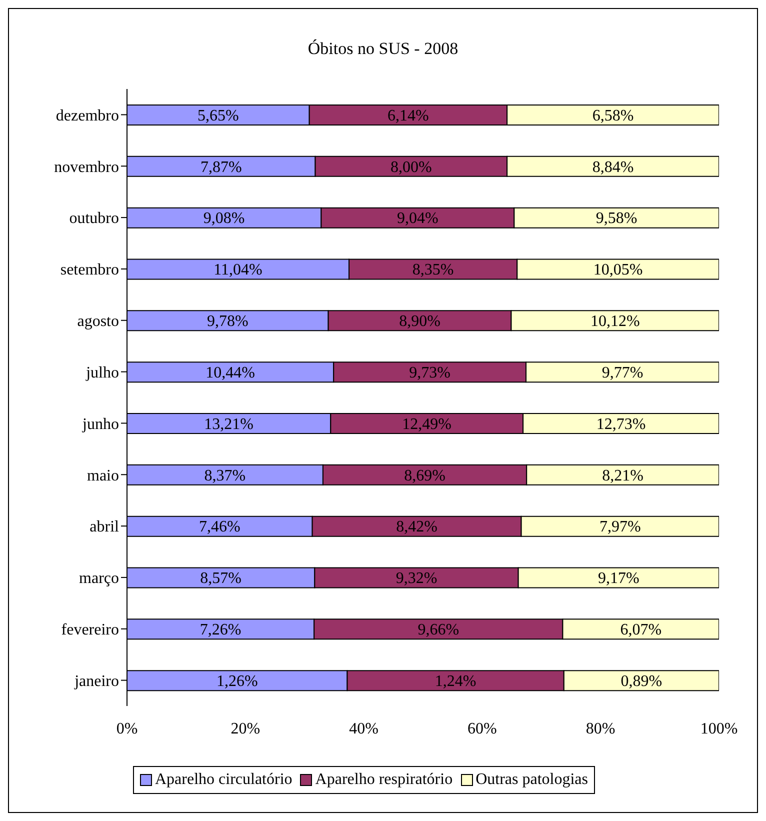  What do you see at coordinates (619, 579) in the screenshot?
I see `annotation: 9,17%` at bounding box center [619, 579].